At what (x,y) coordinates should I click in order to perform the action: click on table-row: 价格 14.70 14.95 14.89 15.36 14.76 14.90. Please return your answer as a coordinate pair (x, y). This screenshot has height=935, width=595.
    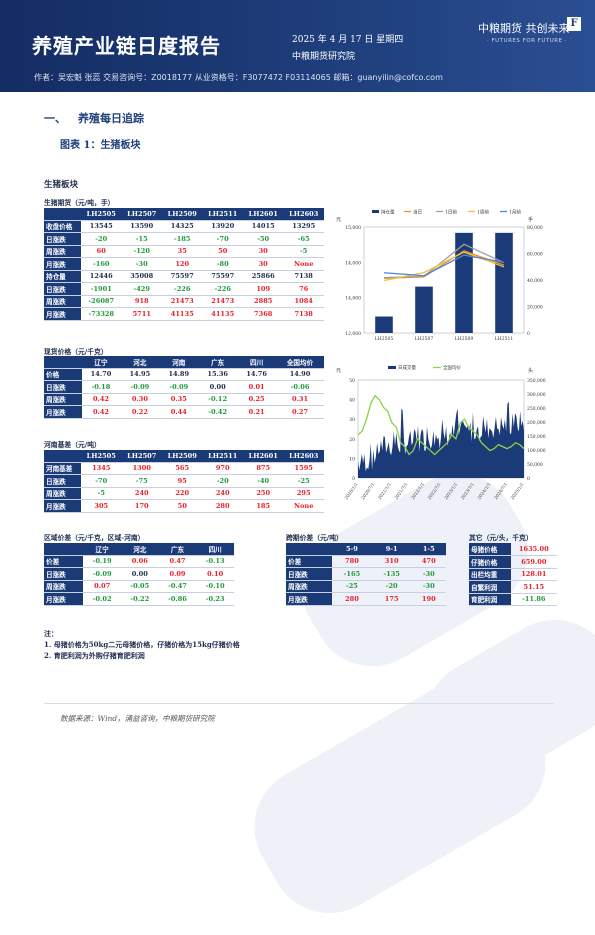
    Looking at the image, I should click on (184, 374).